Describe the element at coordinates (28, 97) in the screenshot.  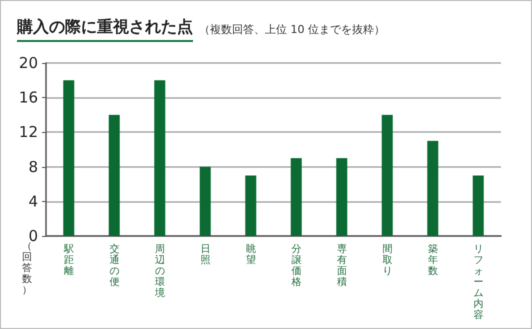
I see `y-tick-label: 16` at that location.